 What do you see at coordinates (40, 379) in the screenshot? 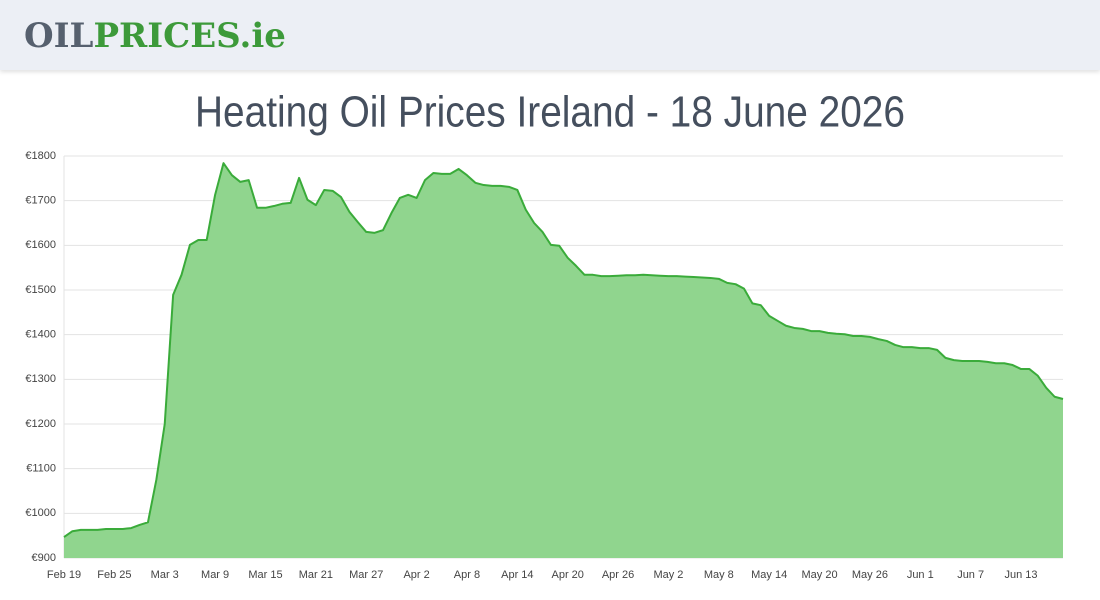
I see `y-tick-label: €1300` at bounding box center [40, 379].